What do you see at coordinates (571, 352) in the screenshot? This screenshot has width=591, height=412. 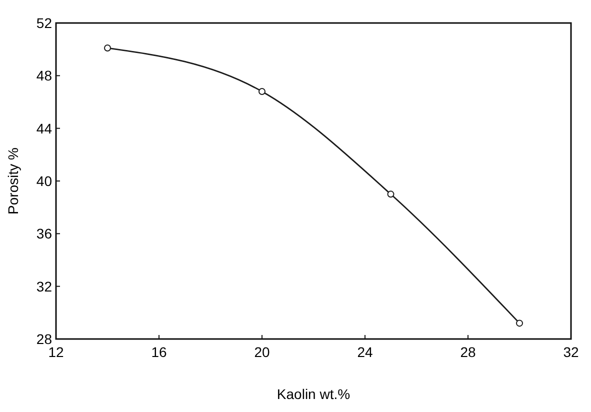 I see `x-tick-label: 32` at bounding box center [571, 352].